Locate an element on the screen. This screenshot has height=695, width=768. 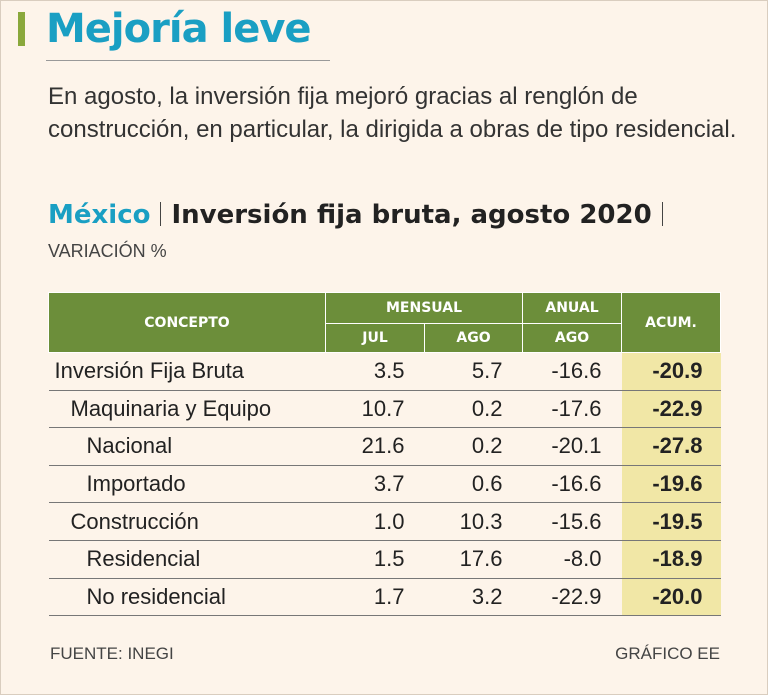
credit: GRÁFICO EE is located at coordinates (667, 653).